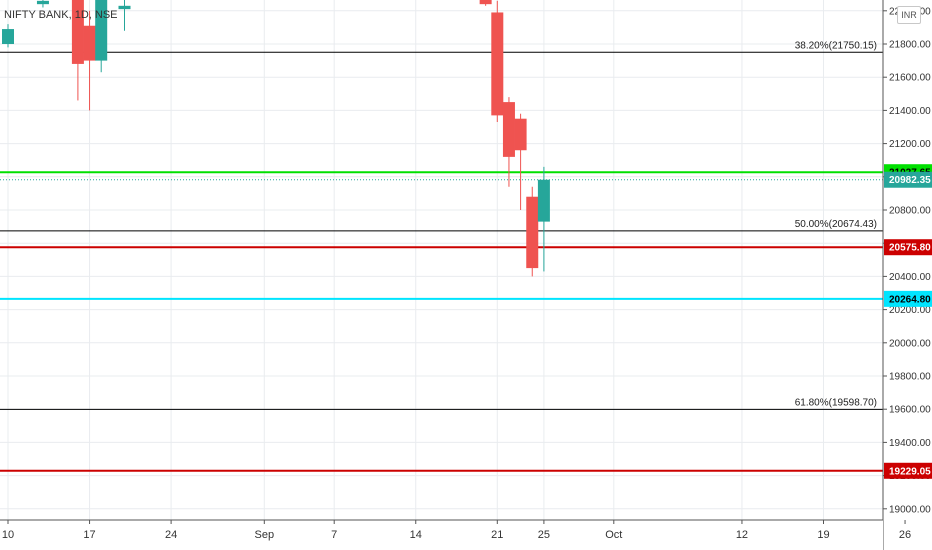  What do you see at coordinates (441, 535) in the screenshot?
I see `time-axis-area` at bounding box center [441, 535].